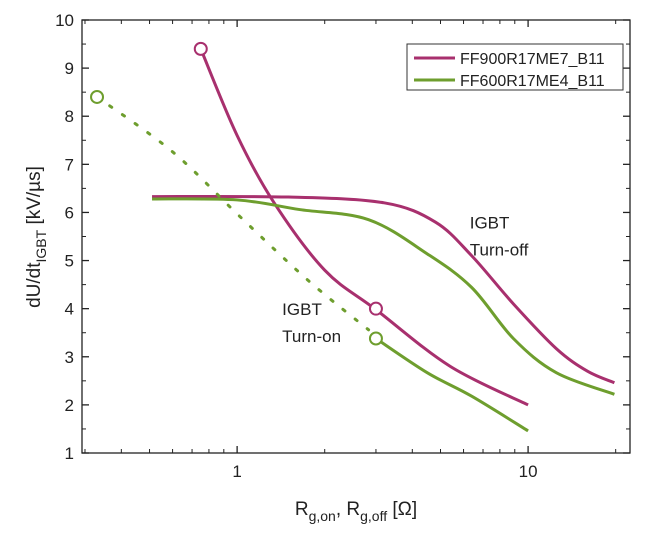  What do you see at coordinates (69, 164) in the screenshot?
I see `y-tick-label: 7` at bounding box center [69, 164].